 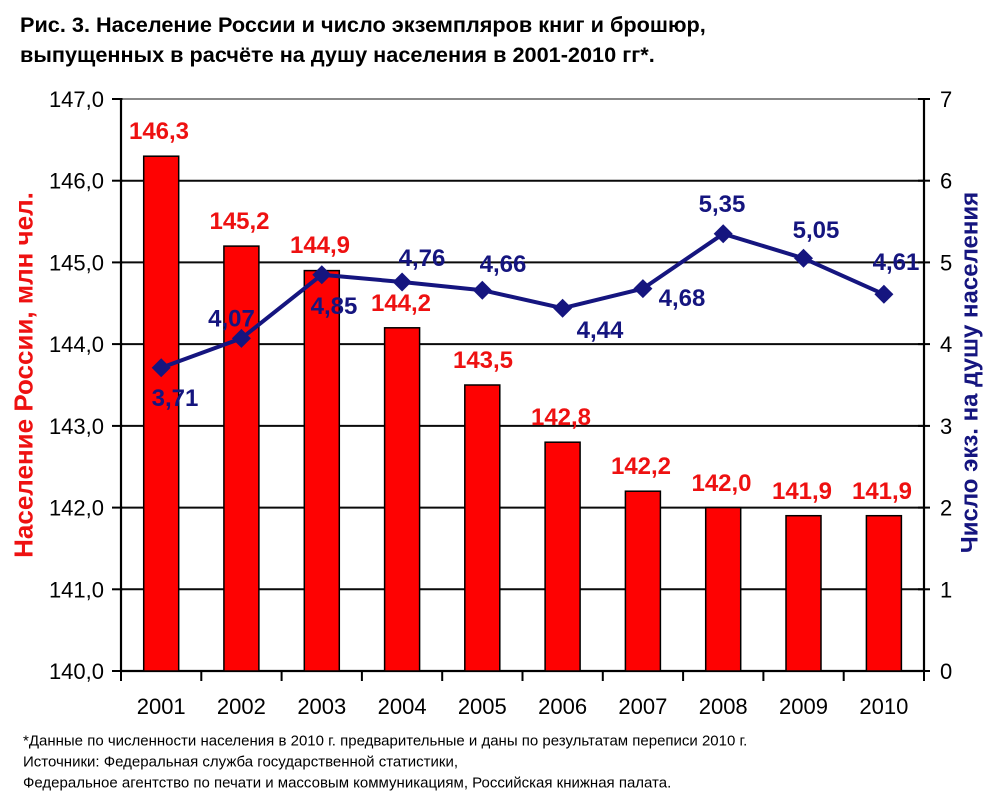 I want to click on svg-text: 146,3, so click(x=159, y=131).